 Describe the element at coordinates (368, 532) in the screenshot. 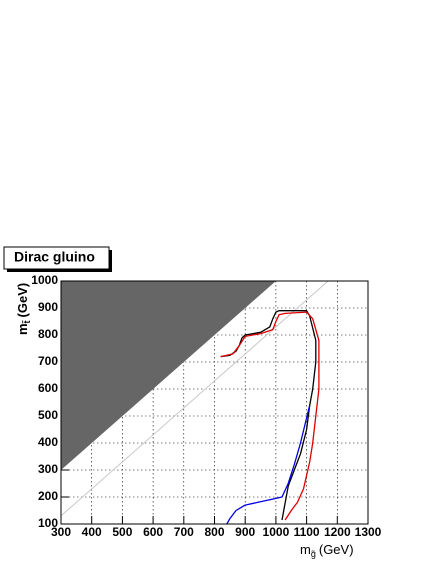

I see `x-tick-label: 1300` at that location.